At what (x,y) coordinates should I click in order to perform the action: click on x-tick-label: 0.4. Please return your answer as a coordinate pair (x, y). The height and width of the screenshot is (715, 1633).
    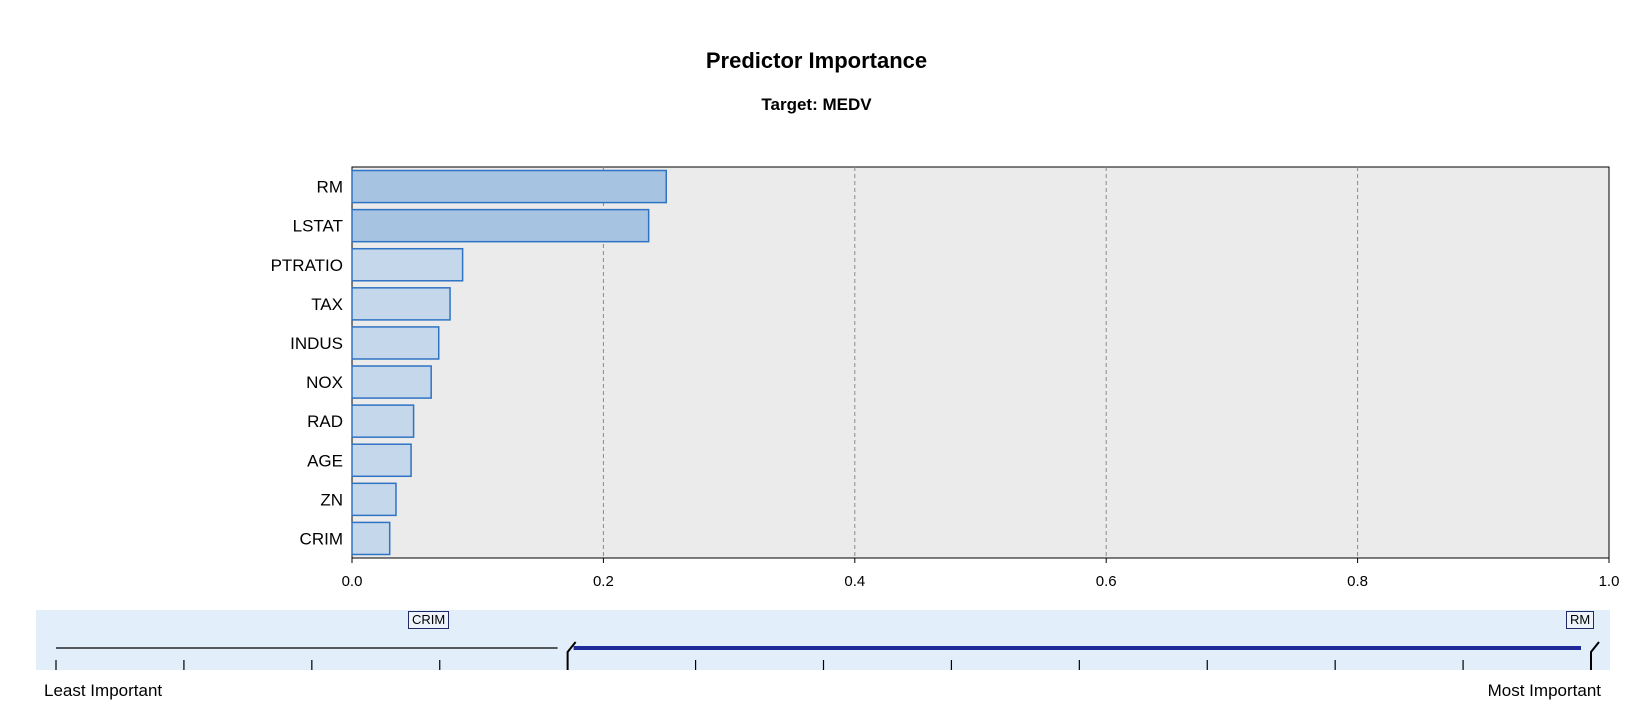
    Looking at the image, I should click on (854, 581).